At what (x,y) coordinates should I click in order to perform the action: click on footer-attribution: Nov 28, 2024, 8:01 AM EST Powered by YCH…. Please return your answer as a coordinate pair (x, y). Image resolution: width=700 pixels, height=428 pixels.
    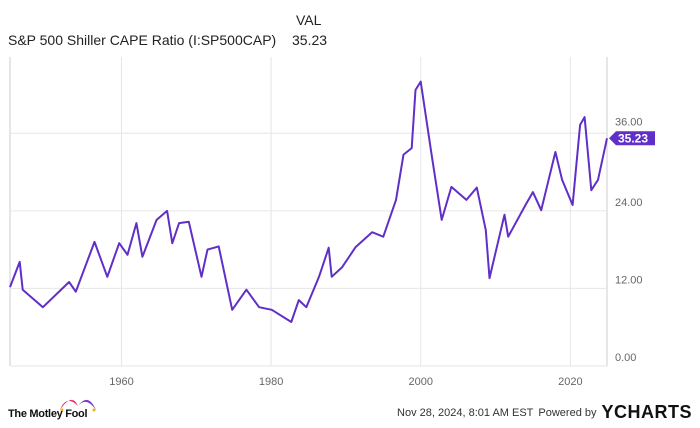
    Looking at the image, I should click on (544, 412).